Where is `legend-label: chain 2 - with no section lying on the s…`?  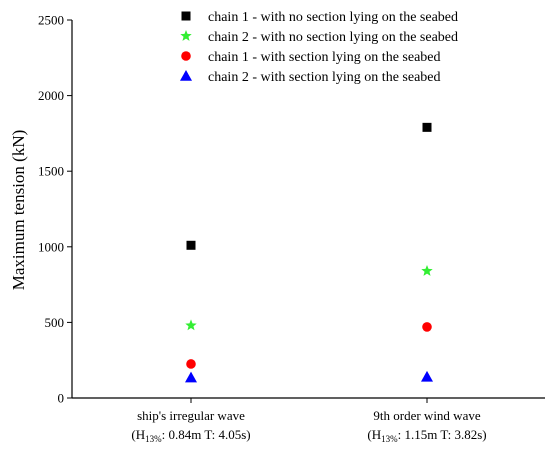 legend-label: chain 2 - with no section lying on the s… is located at coordinates (333, 37).